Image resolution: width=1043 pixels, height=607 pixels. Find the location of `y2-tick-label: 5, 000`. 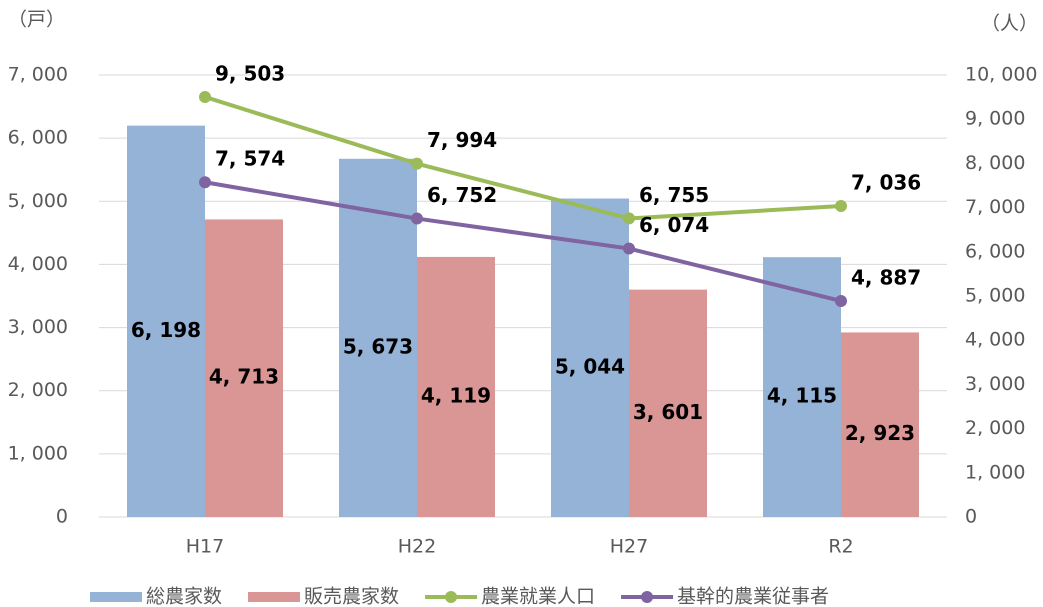

y2-tick-label: 5, 000 is located at coordinates (995, 296).